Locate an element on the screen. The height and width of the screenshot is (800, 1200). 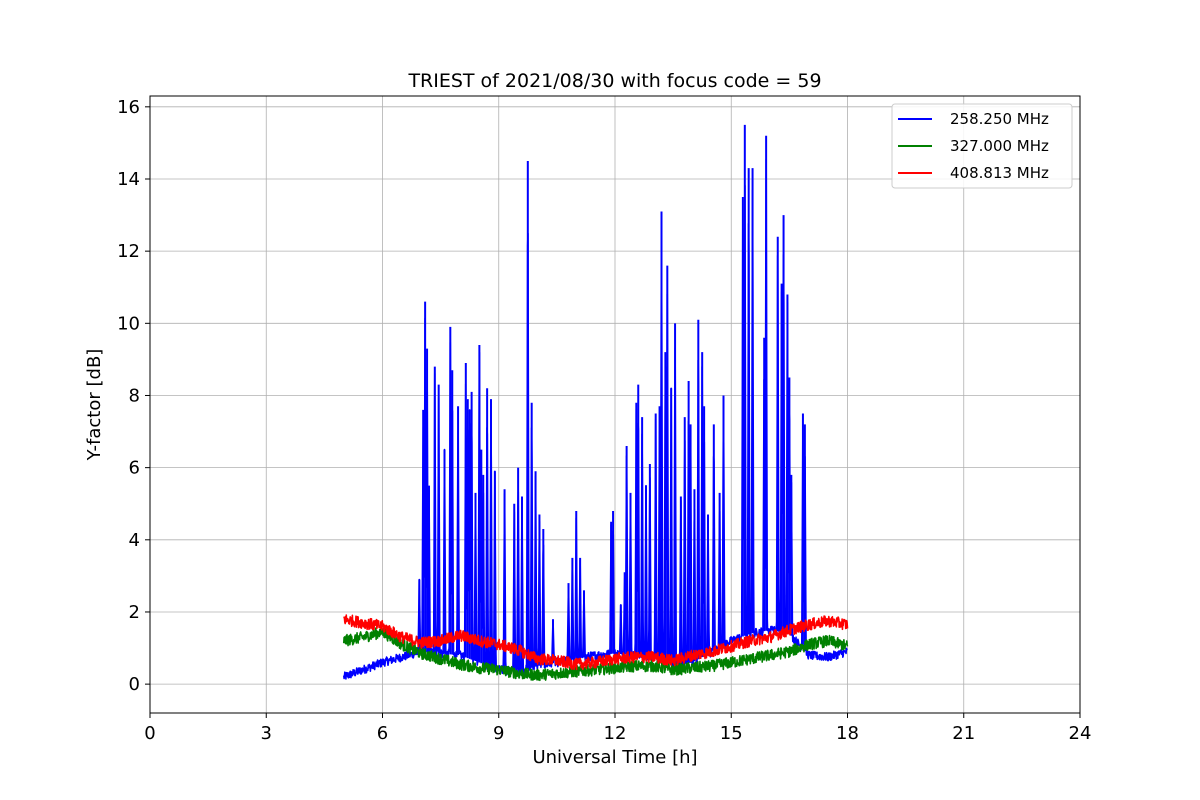
legend: 258.250 MHz 327.000 MHz 408.813 MHz is located at coordinates (982, 146).